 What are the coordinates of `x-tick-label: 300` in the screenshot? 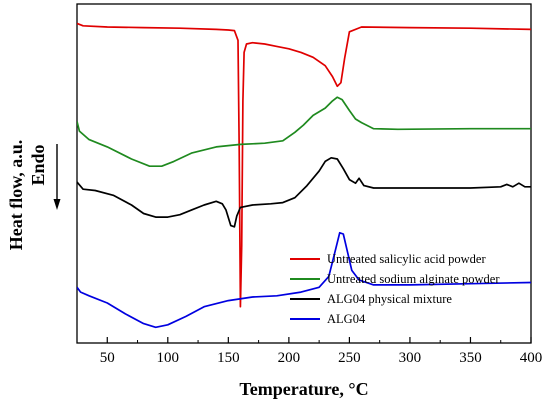 It's located at (410, 358).